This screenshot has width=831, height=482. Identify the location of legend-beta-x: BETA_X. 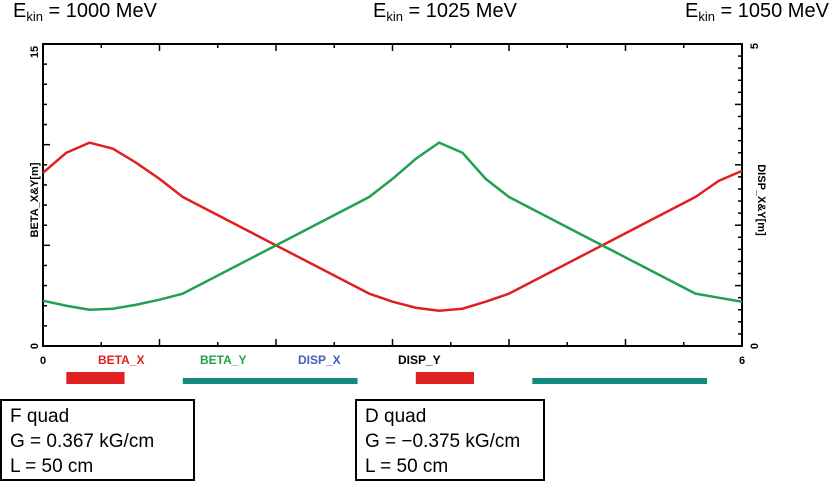
(121, 360).